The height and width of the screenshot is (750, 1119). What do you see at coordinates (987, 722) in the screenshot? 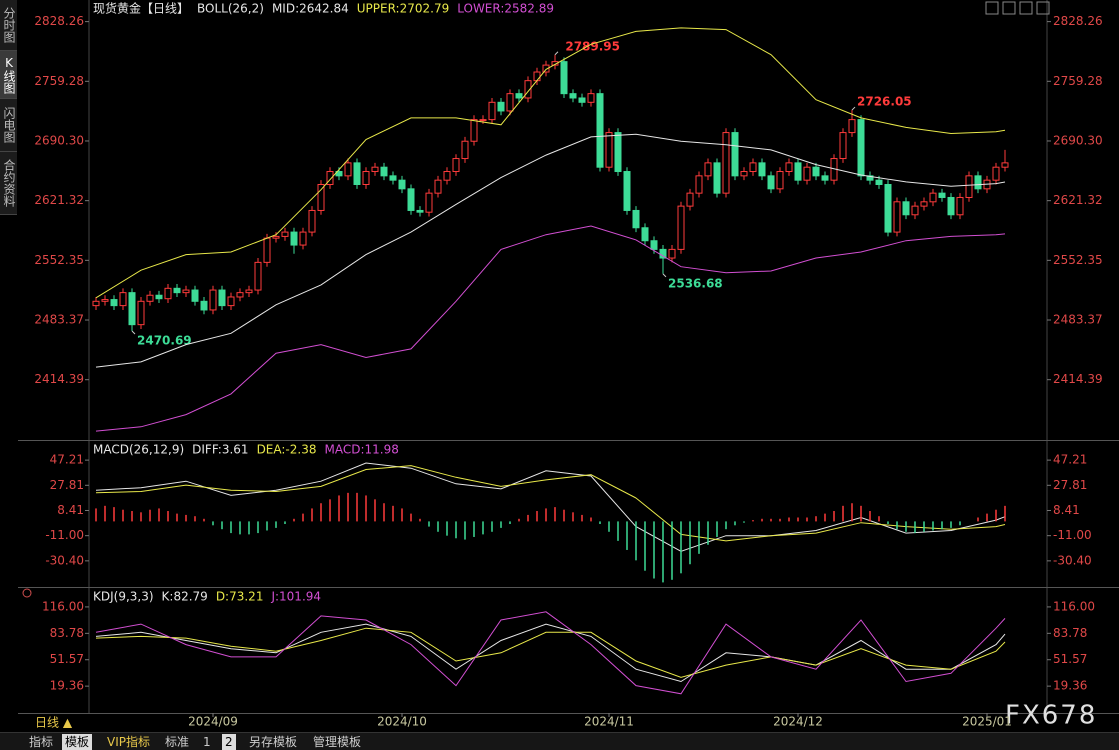
I see `x-tick-label: 2025/01` at bounding box center [987, 722].